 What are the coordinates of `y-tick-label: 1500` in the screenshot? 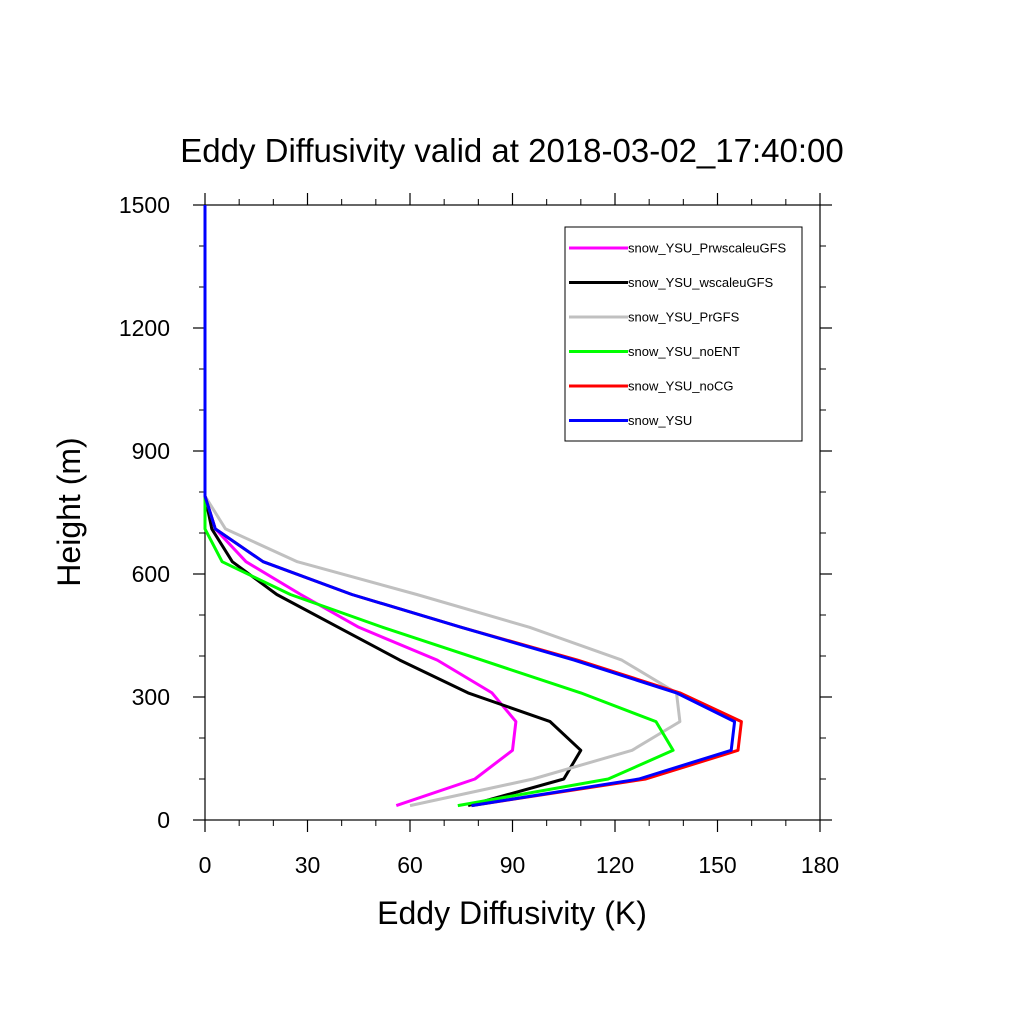 It's located at (144, 205).